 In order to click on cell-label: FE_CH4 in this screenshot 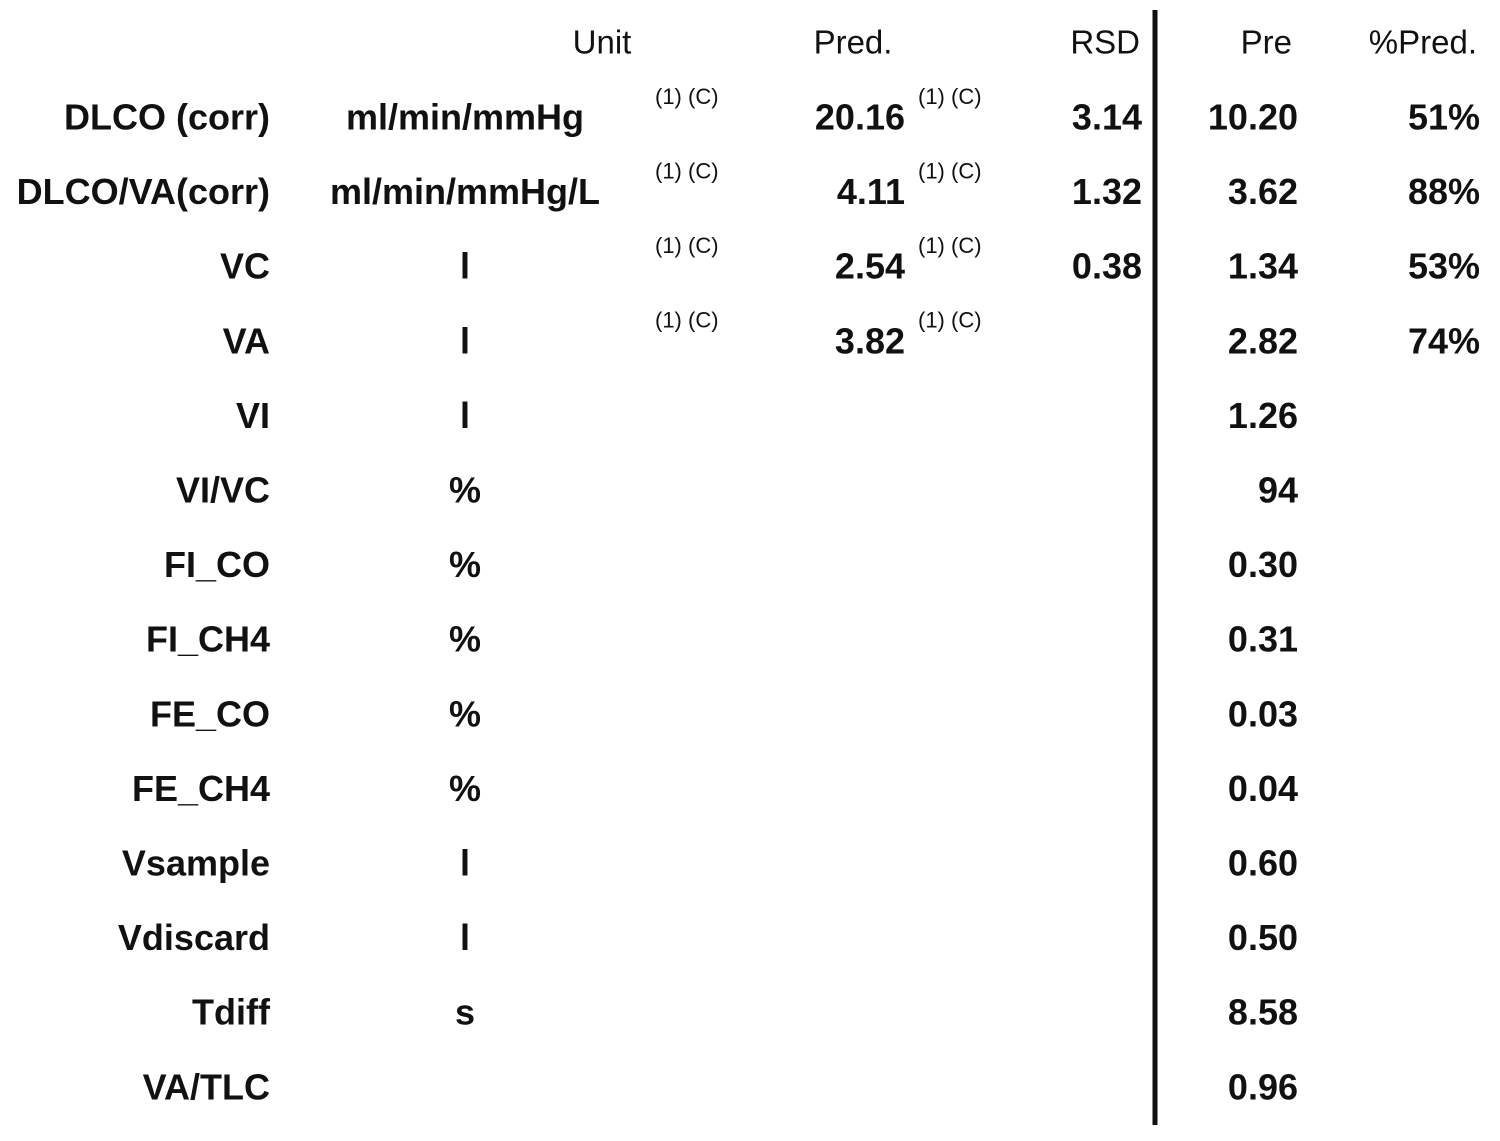, I will do `click(201, 788)`.